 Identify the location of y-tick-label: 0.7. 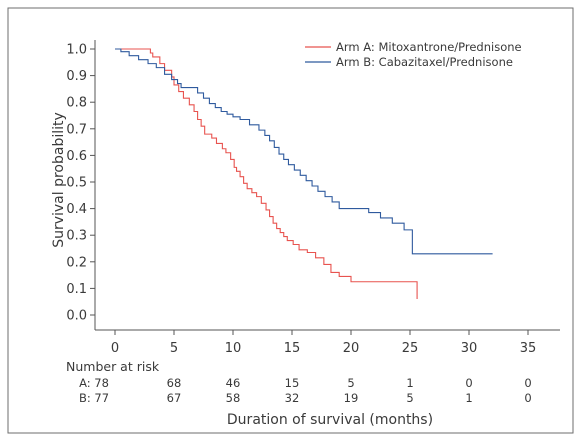
(76, 129).